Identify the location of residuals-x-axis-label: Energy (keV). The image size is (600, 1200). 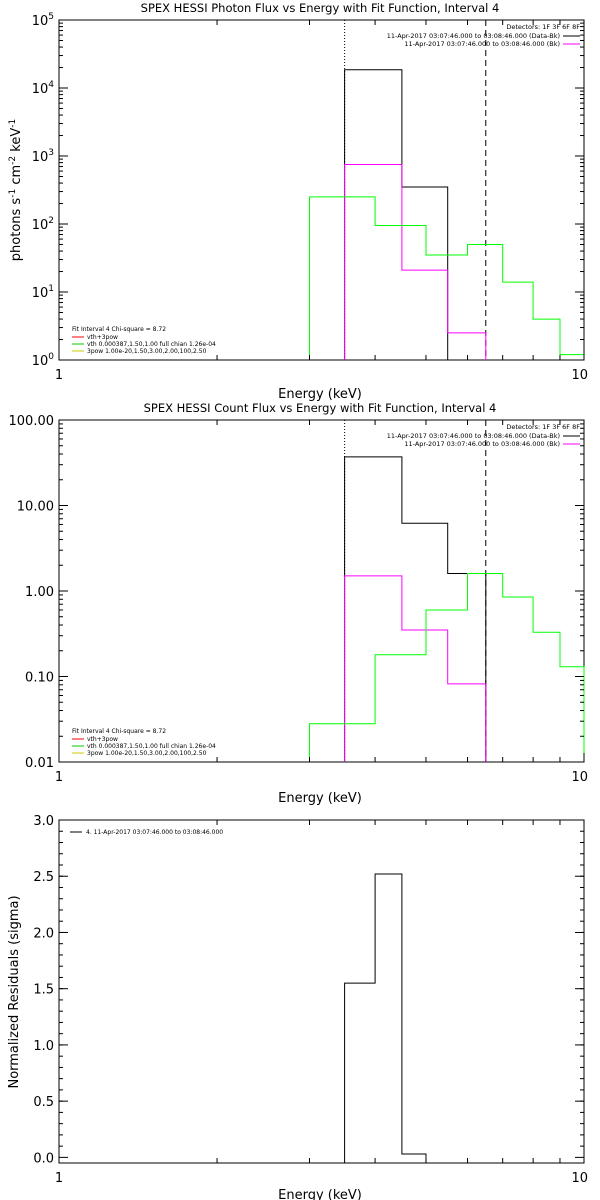
(320, 1194).